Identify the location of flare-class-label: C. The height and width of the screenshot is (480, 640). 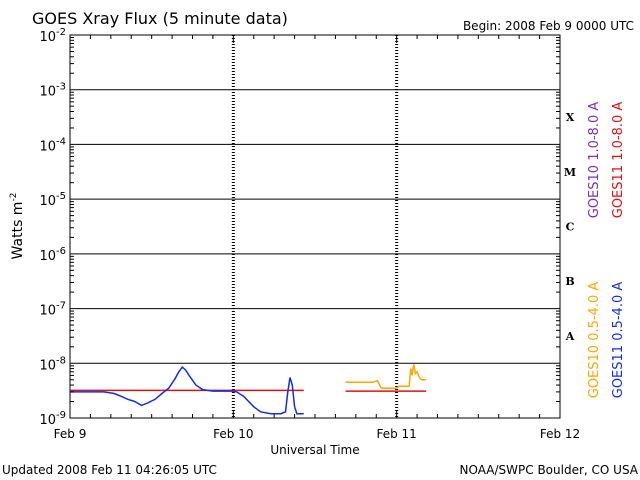
(570, 227).